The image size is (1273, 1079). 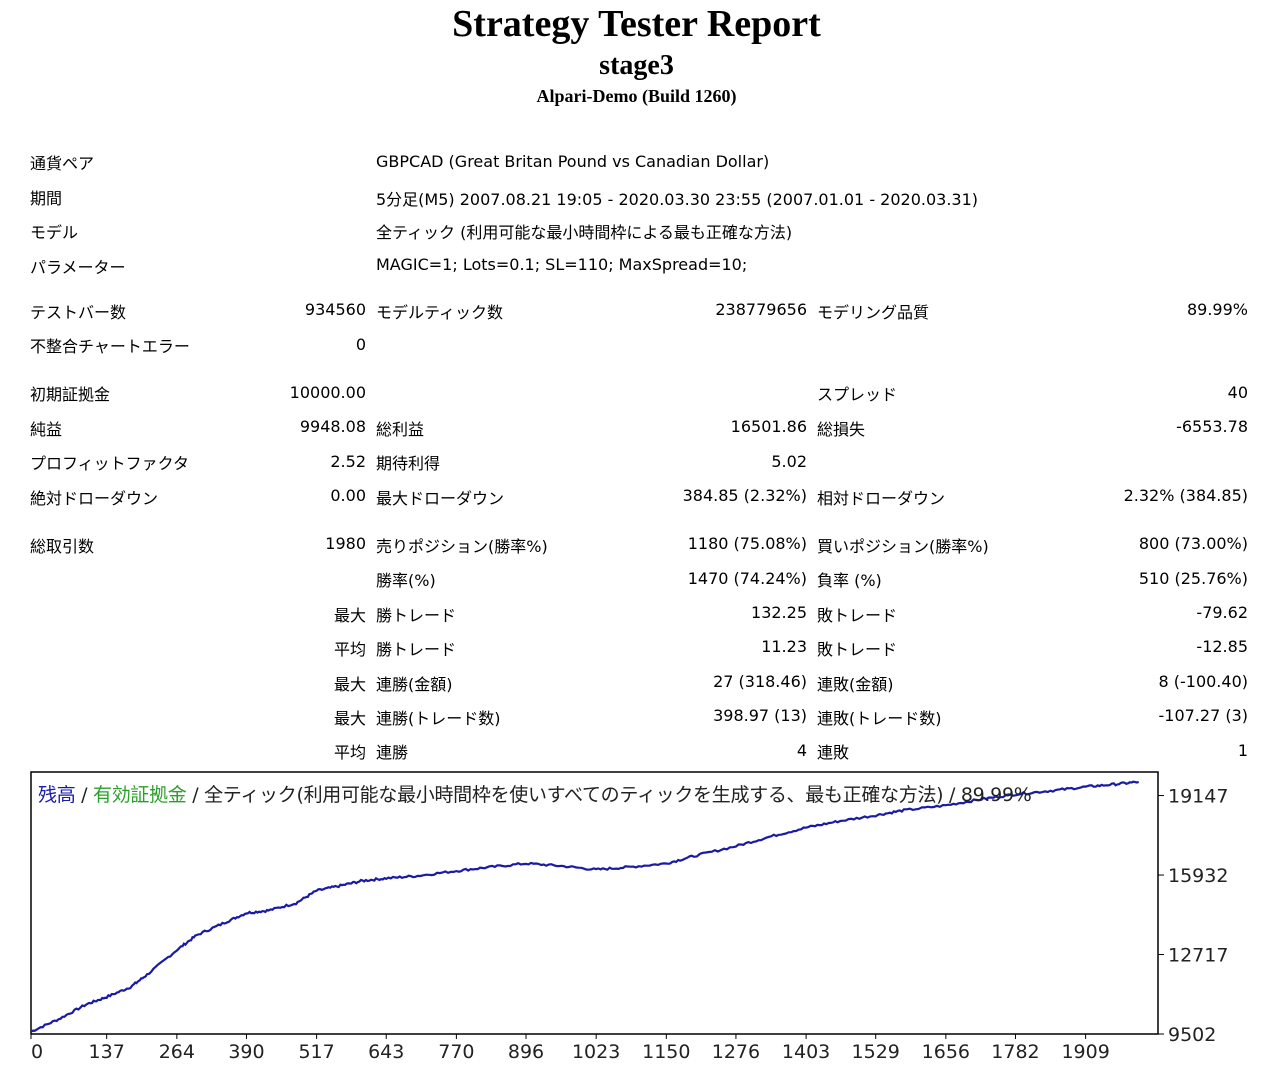 I want to click on stat-value-short-positions: 1180 (75.08%), so click(x=747, y=543).